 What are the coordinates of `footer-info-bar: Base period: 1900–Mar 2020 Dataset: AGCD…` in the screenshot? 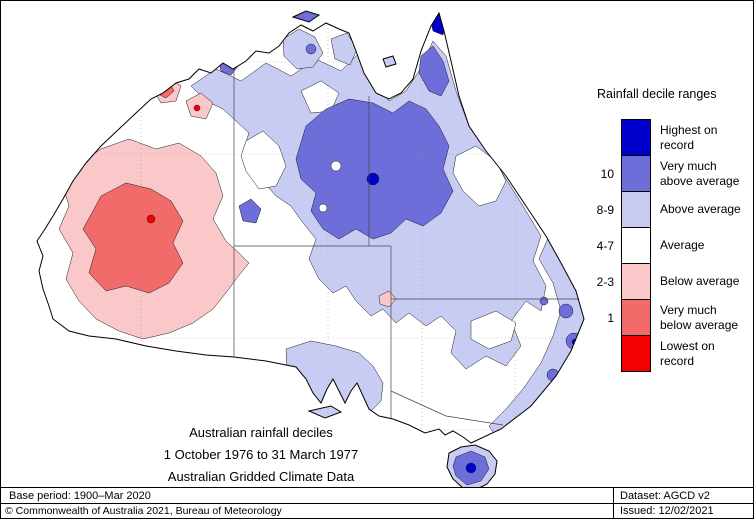 It's located at (377, 495).